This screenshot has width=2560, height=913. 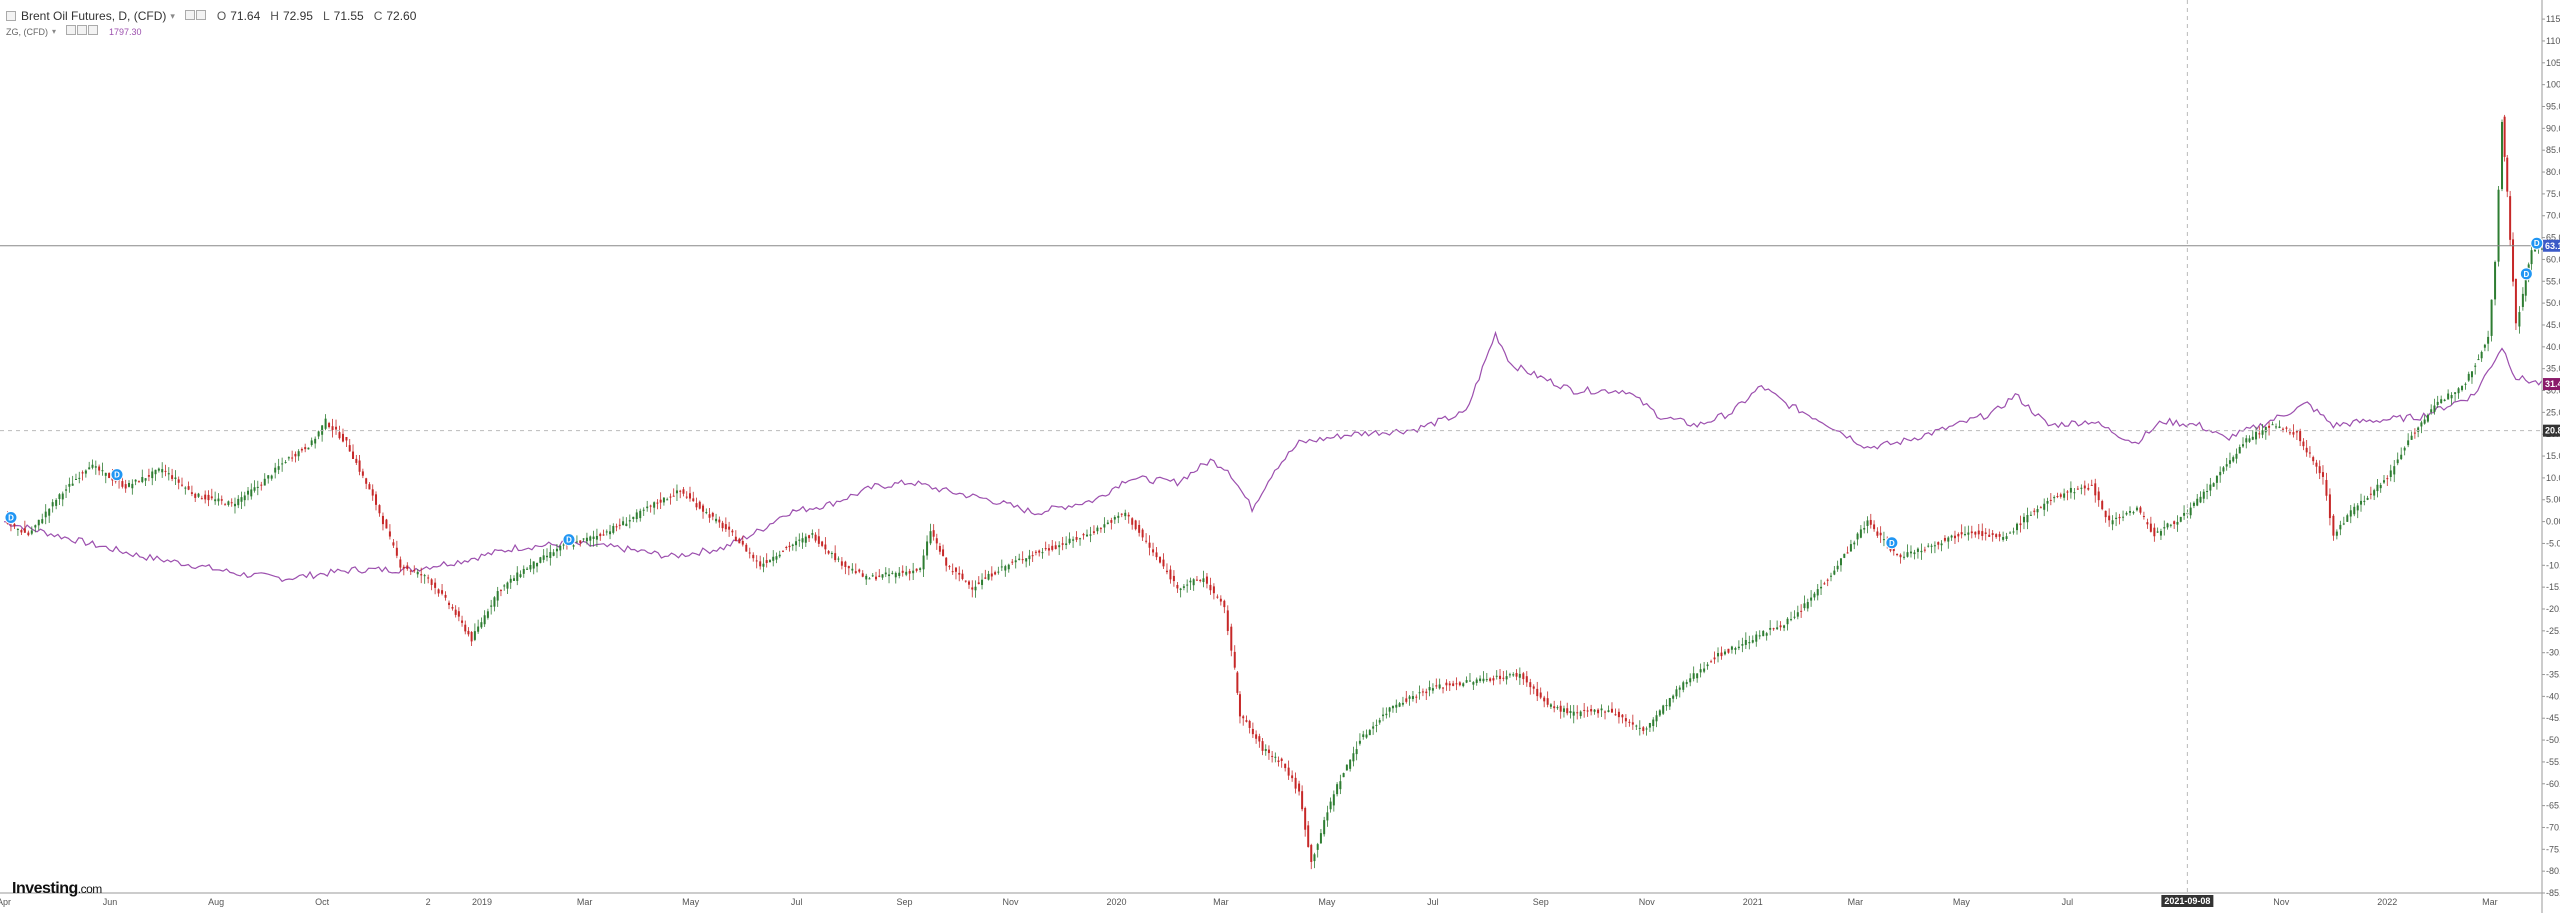 What do you see at coordinates (2553, 675) in the screenshot?
I see `y-tick-label: -35.00%` at bounding box center [2553, 675].